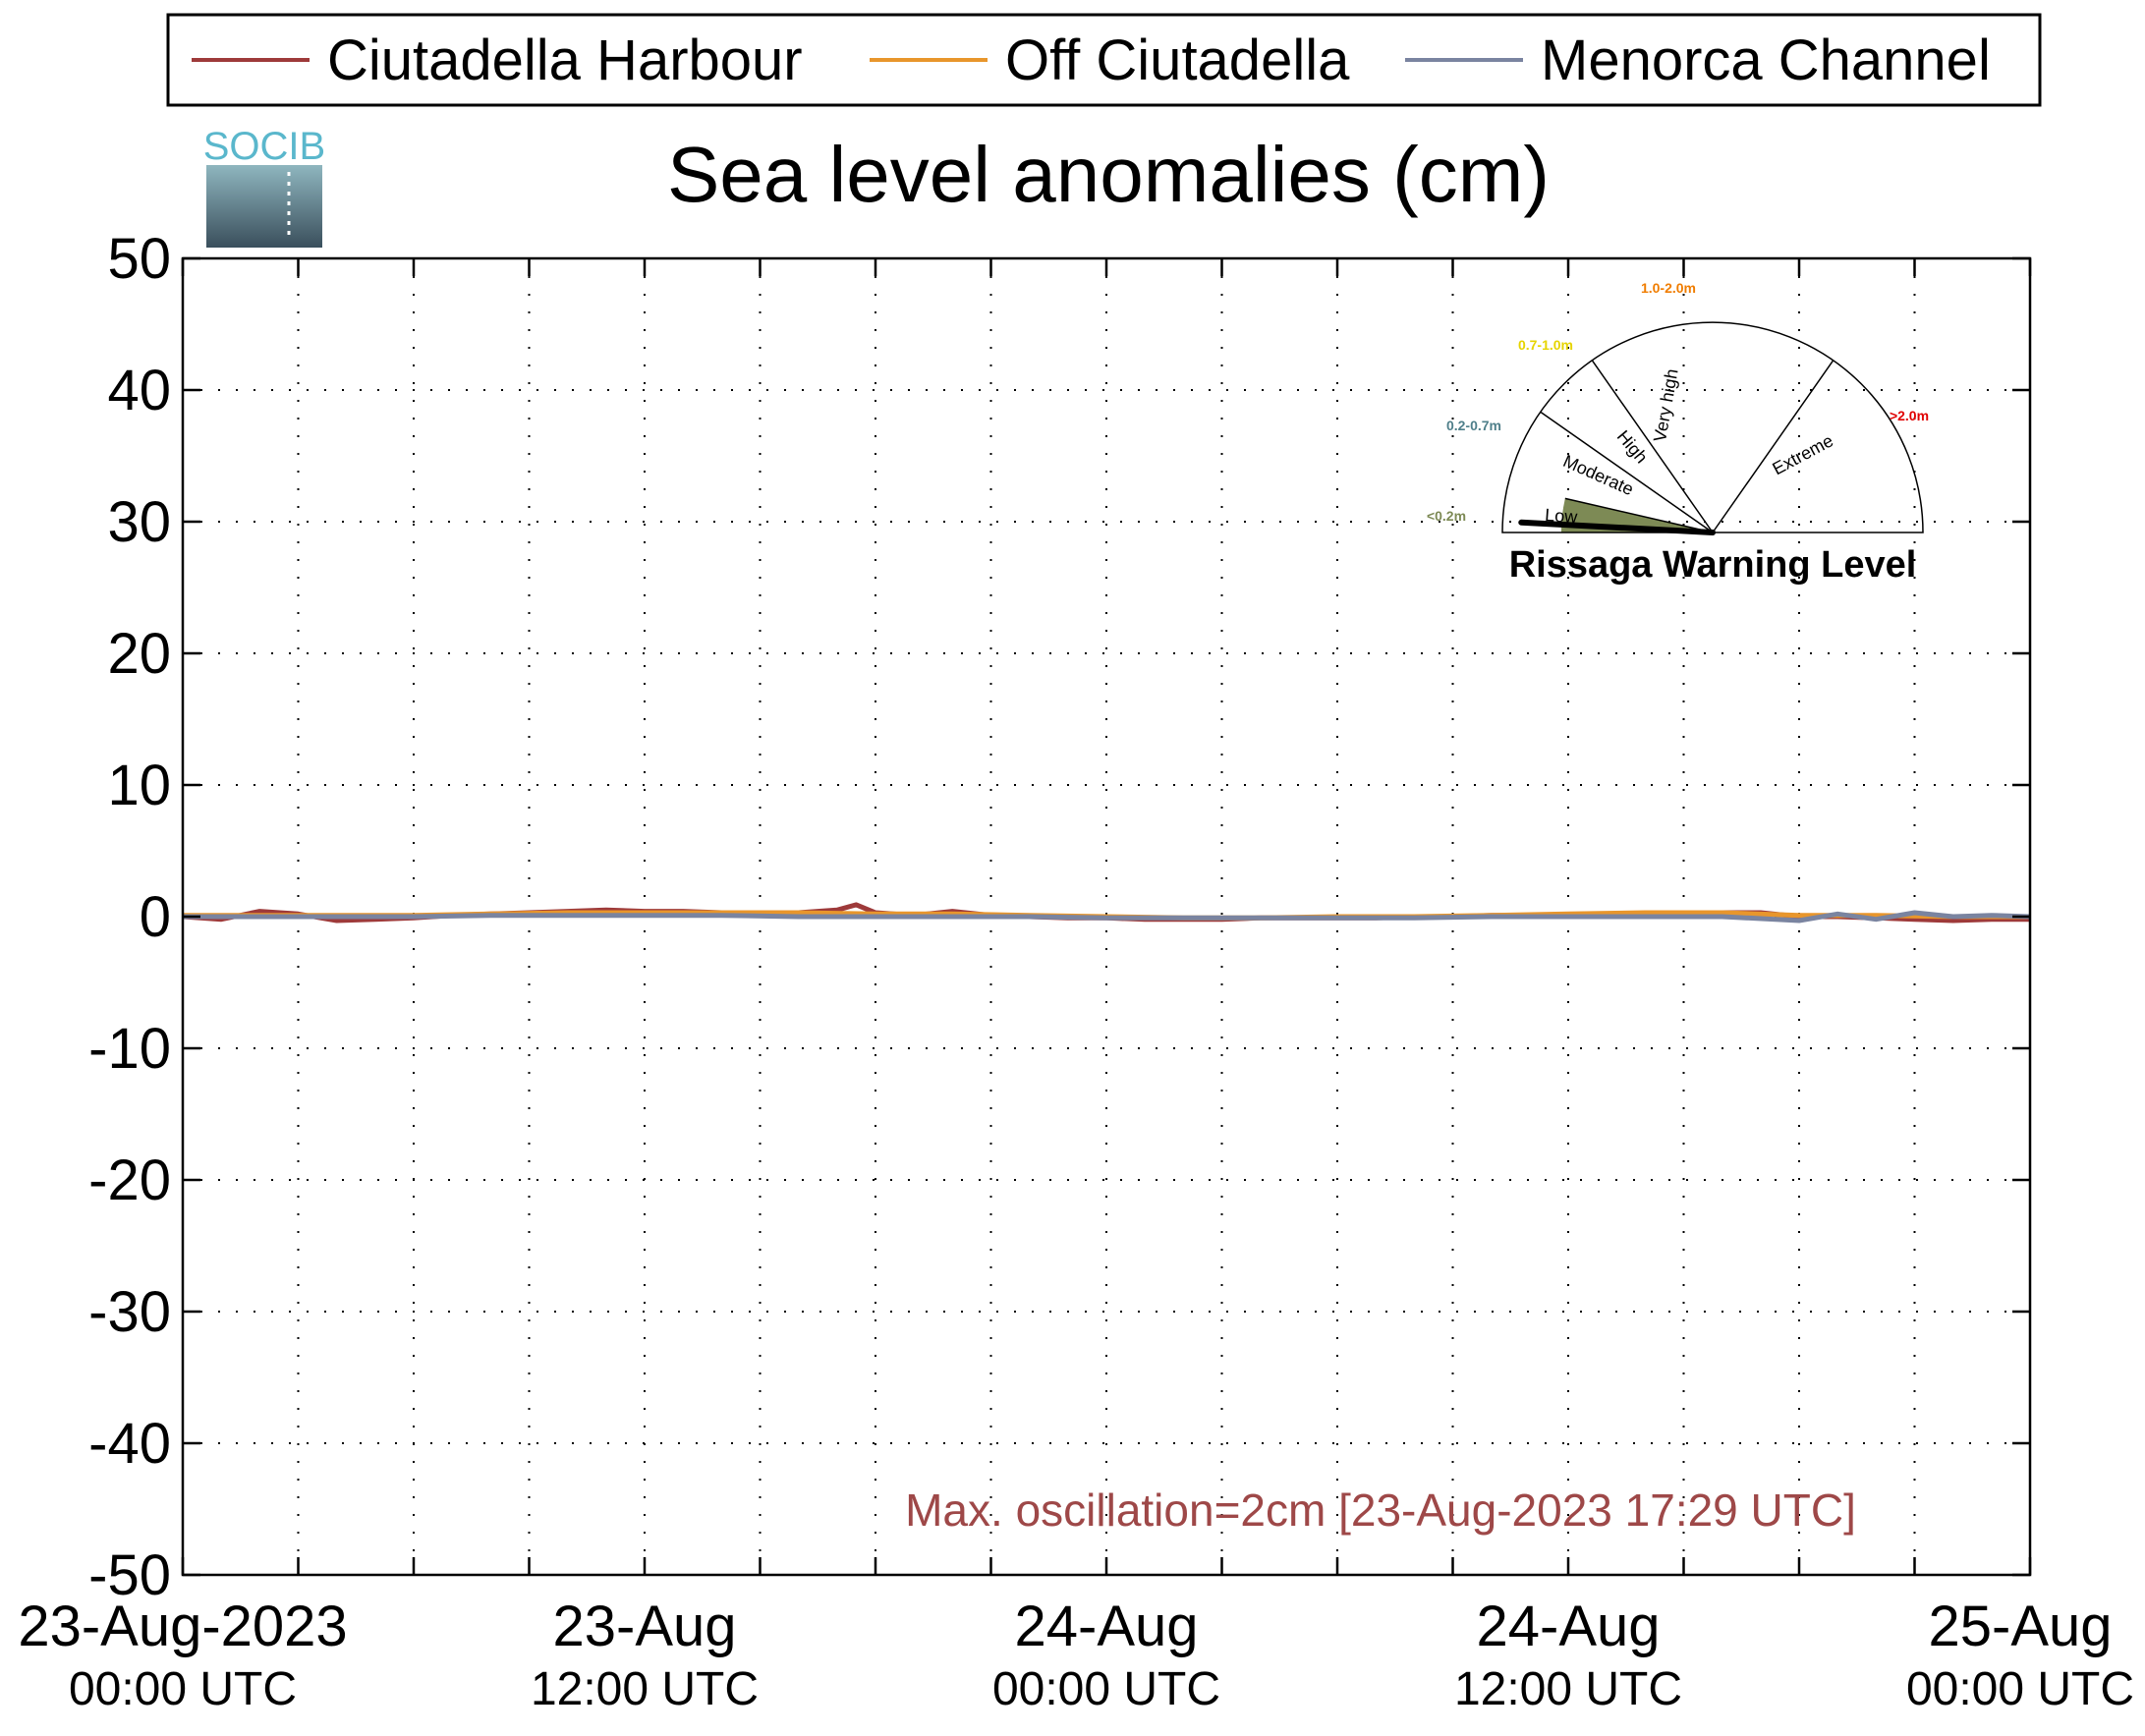 The width and height of the screenshot is (2145, 1736). Describe the element at coordinates (644, 1626) in the screenshot. I see `x-tick-date-label: 23-Aug` at that location.